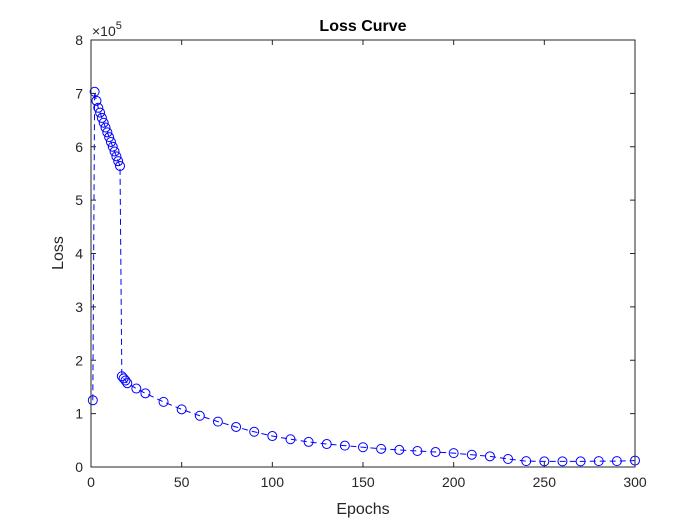 This screenshot has height=525, width=700. Describe the element at coordinates (545, 482) in the screenshot. I see `x-tick-label: 250` at that location.